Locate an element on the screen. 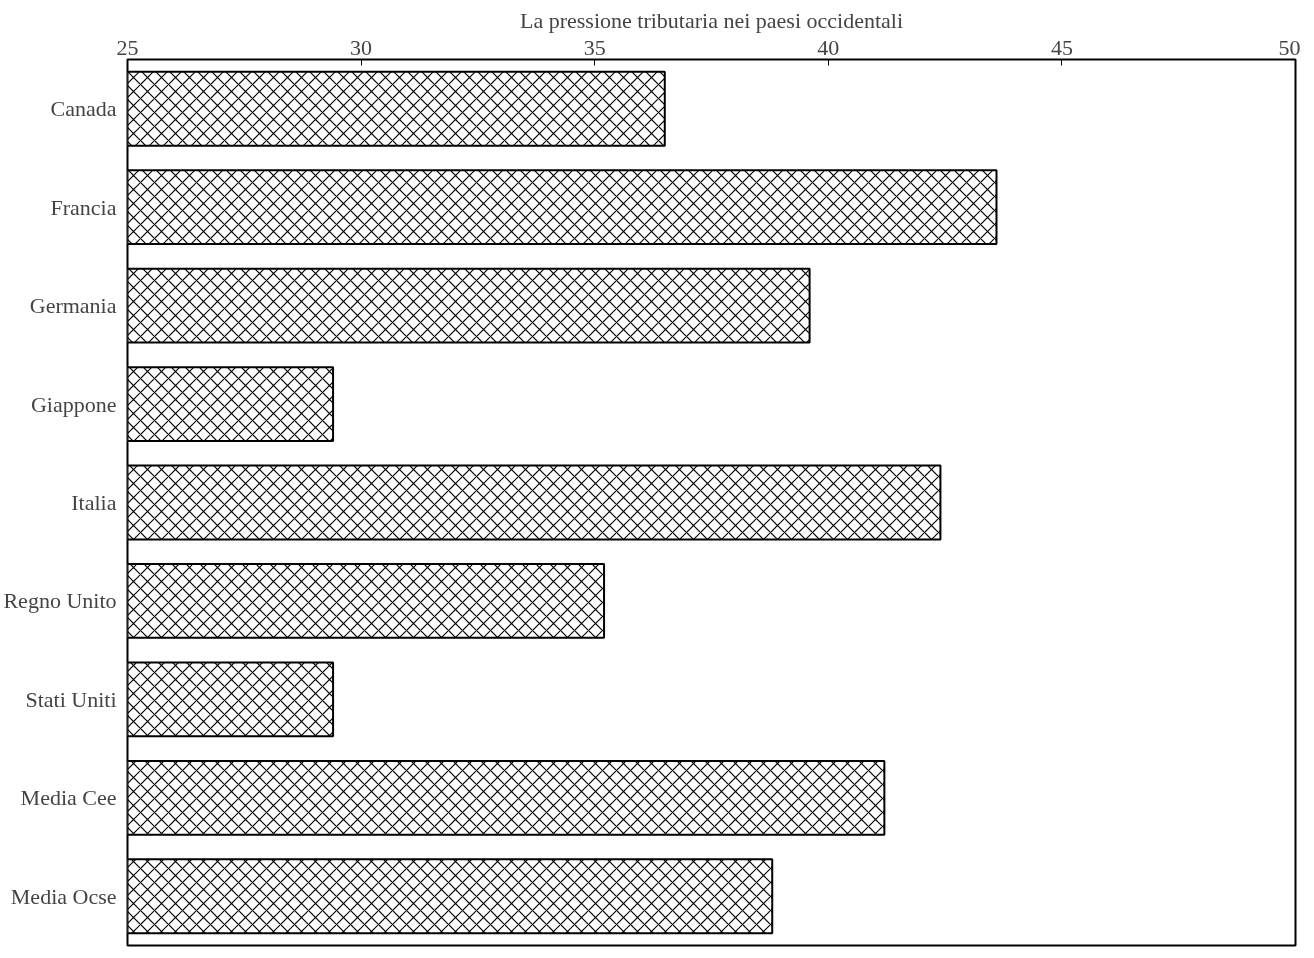  y-tick-label: Stati Uniti is located at coordinates (71, 699).